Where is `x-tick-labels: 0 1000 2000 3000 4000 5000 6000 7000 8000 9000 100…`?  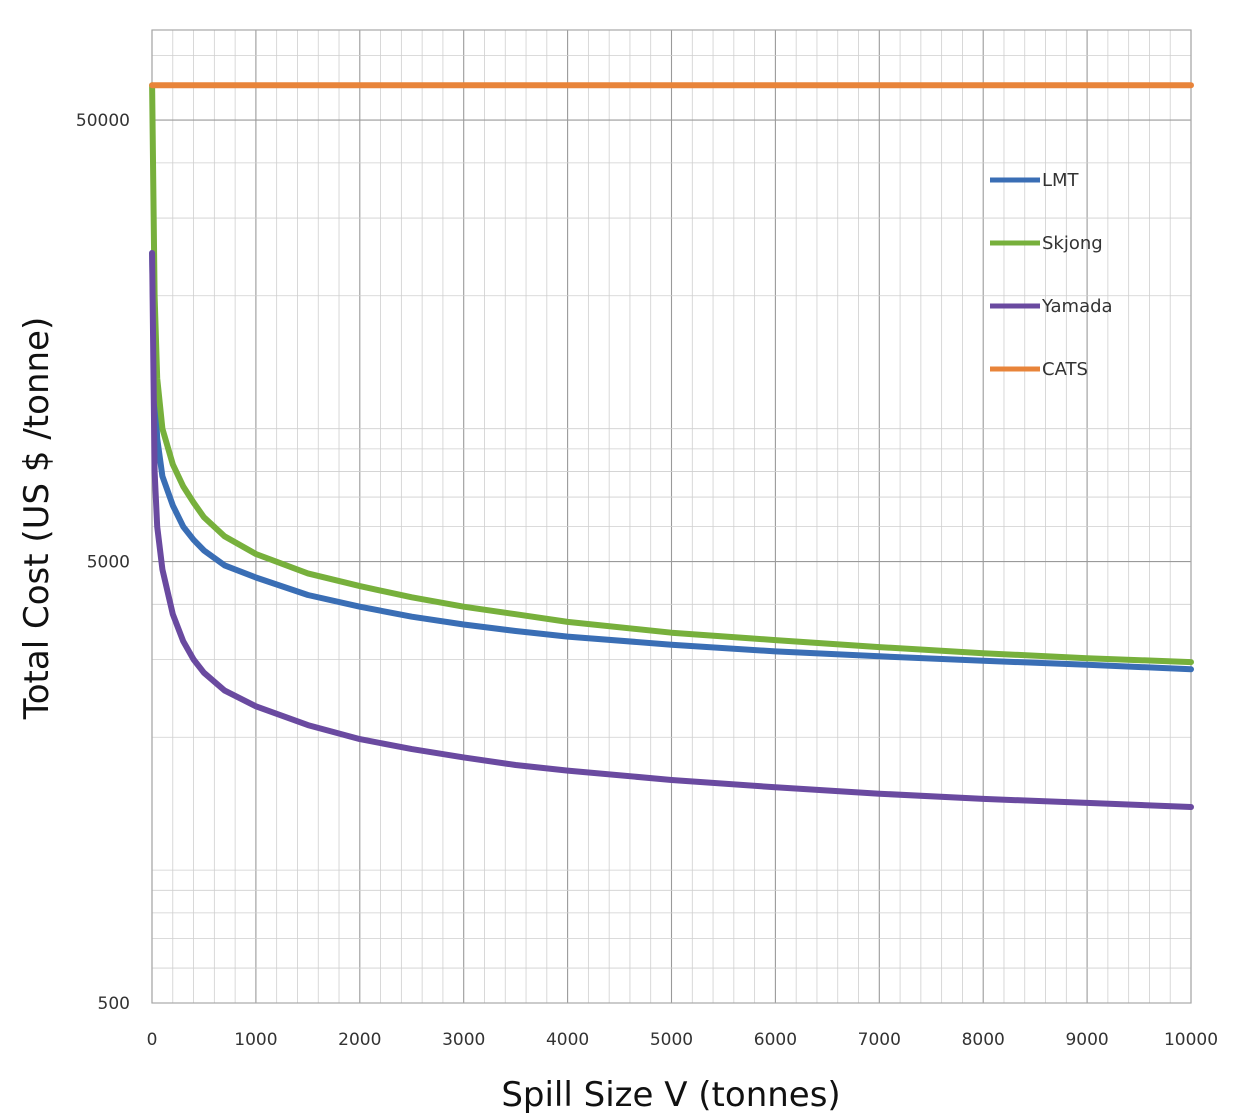
x-tick-labels: 0 1000 2000 3000 4000 5000 6000 7000 8000 9000 100… is located at coordinates (682, 1040).